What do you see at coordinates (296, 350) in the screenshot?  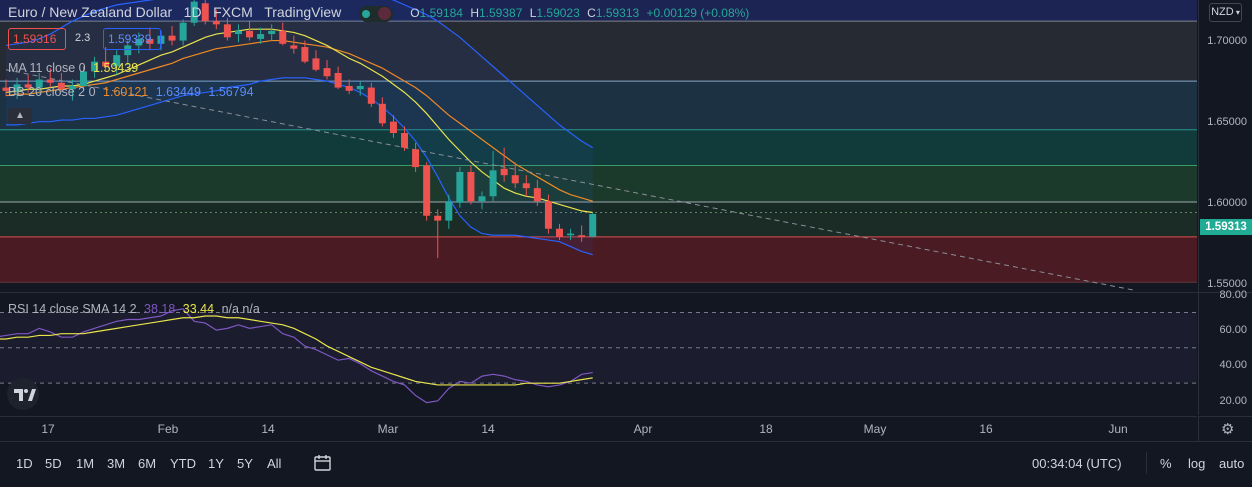 I see `rsi-sma-line` at bounding box center [296, 350].